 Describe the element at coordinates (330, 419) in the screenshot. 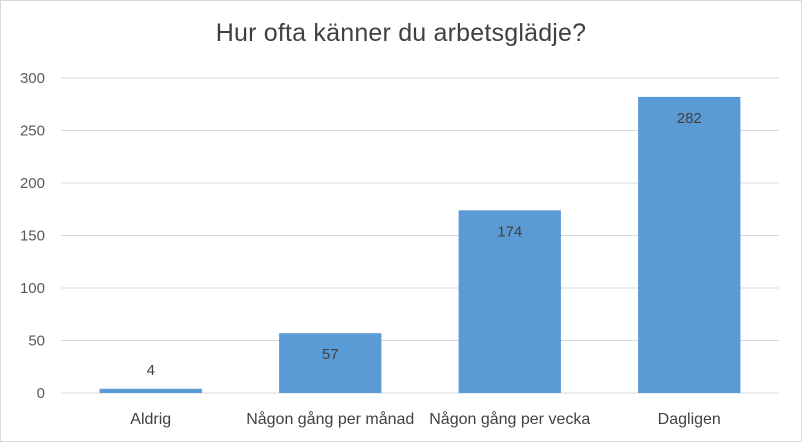

I see `category-label: Någon gång per månad` at that location.